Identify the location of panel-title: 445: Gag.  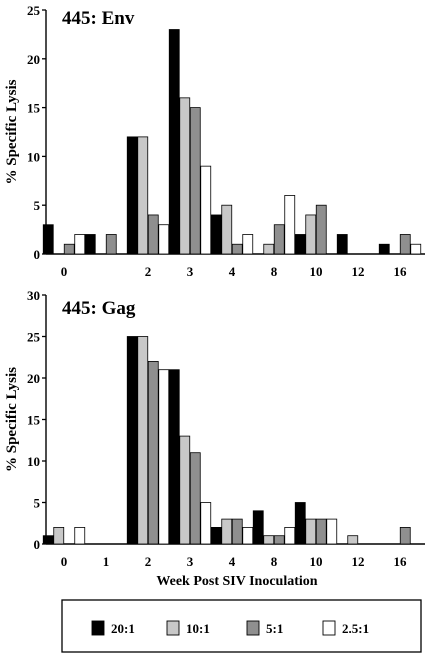
(99, 308).